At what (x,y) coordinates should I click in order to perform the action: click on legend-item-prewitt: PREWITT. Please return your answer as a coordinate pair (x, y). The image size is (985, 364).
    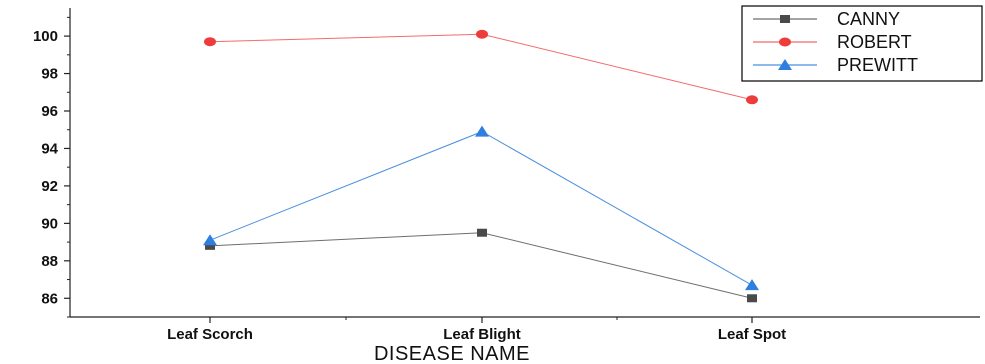
    Looking at the image, I should click on (835, 65).